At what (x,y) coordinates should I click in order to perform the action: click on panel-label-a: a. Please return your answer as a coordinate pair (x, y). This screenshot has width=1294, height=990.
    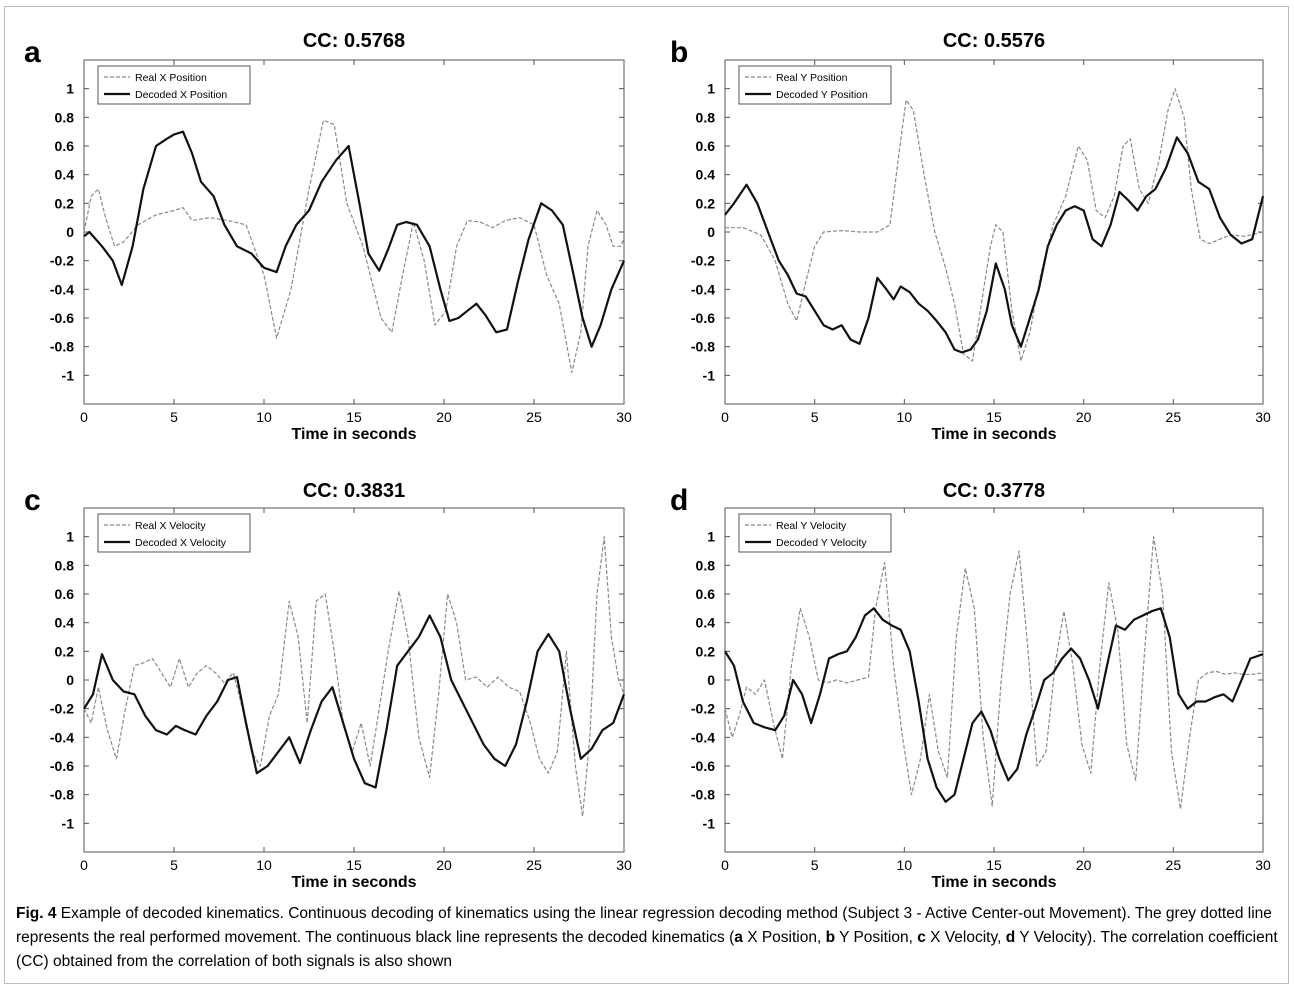
    Looking at the image, I should click on (32, 52).